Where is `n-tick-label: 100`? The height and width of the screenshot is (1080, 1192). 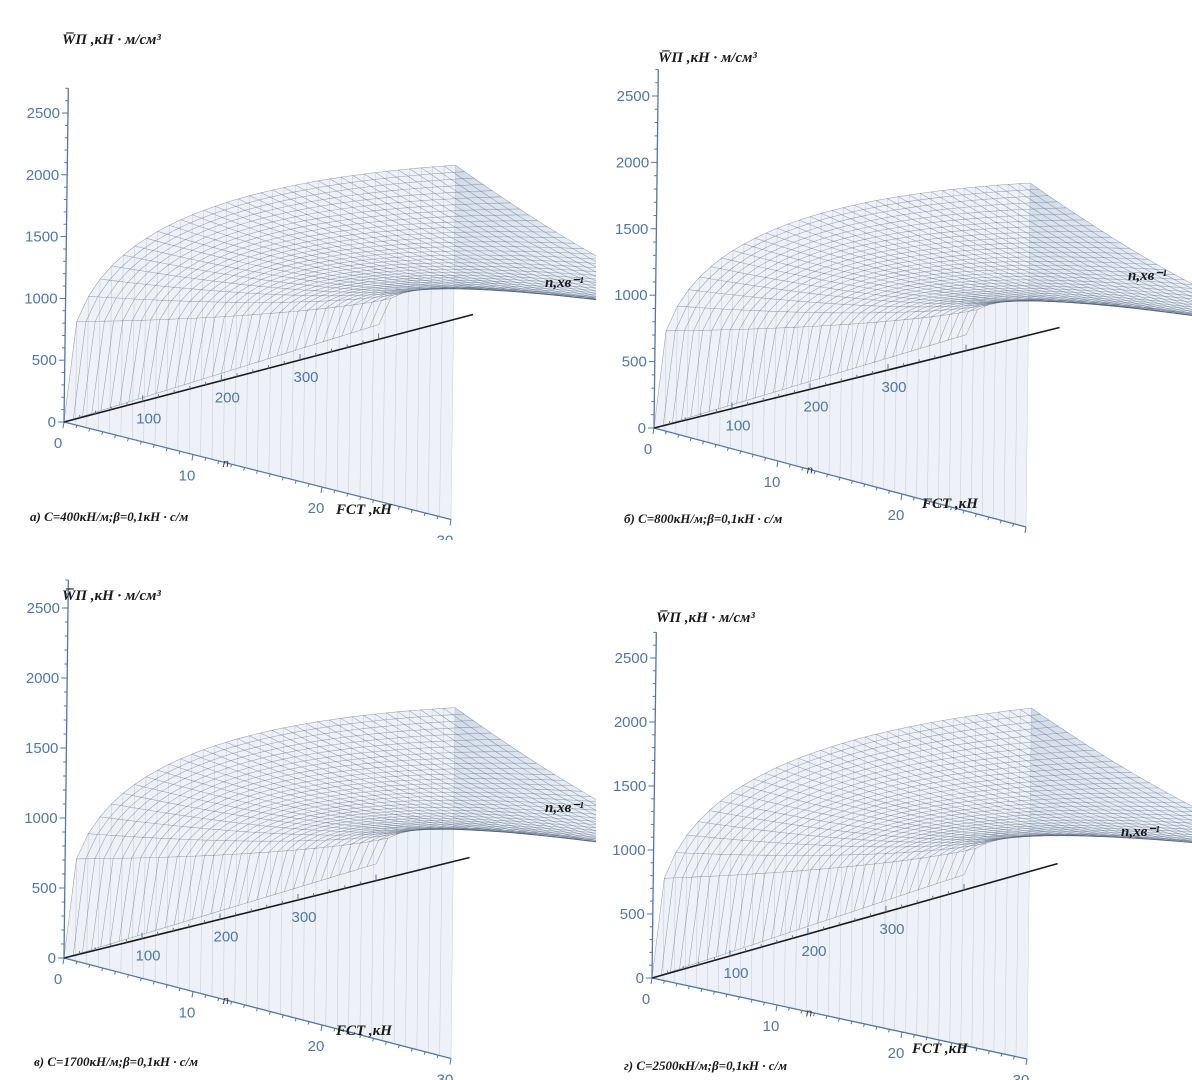
n-tick-label: 100 is located at coordinates (147, 956).